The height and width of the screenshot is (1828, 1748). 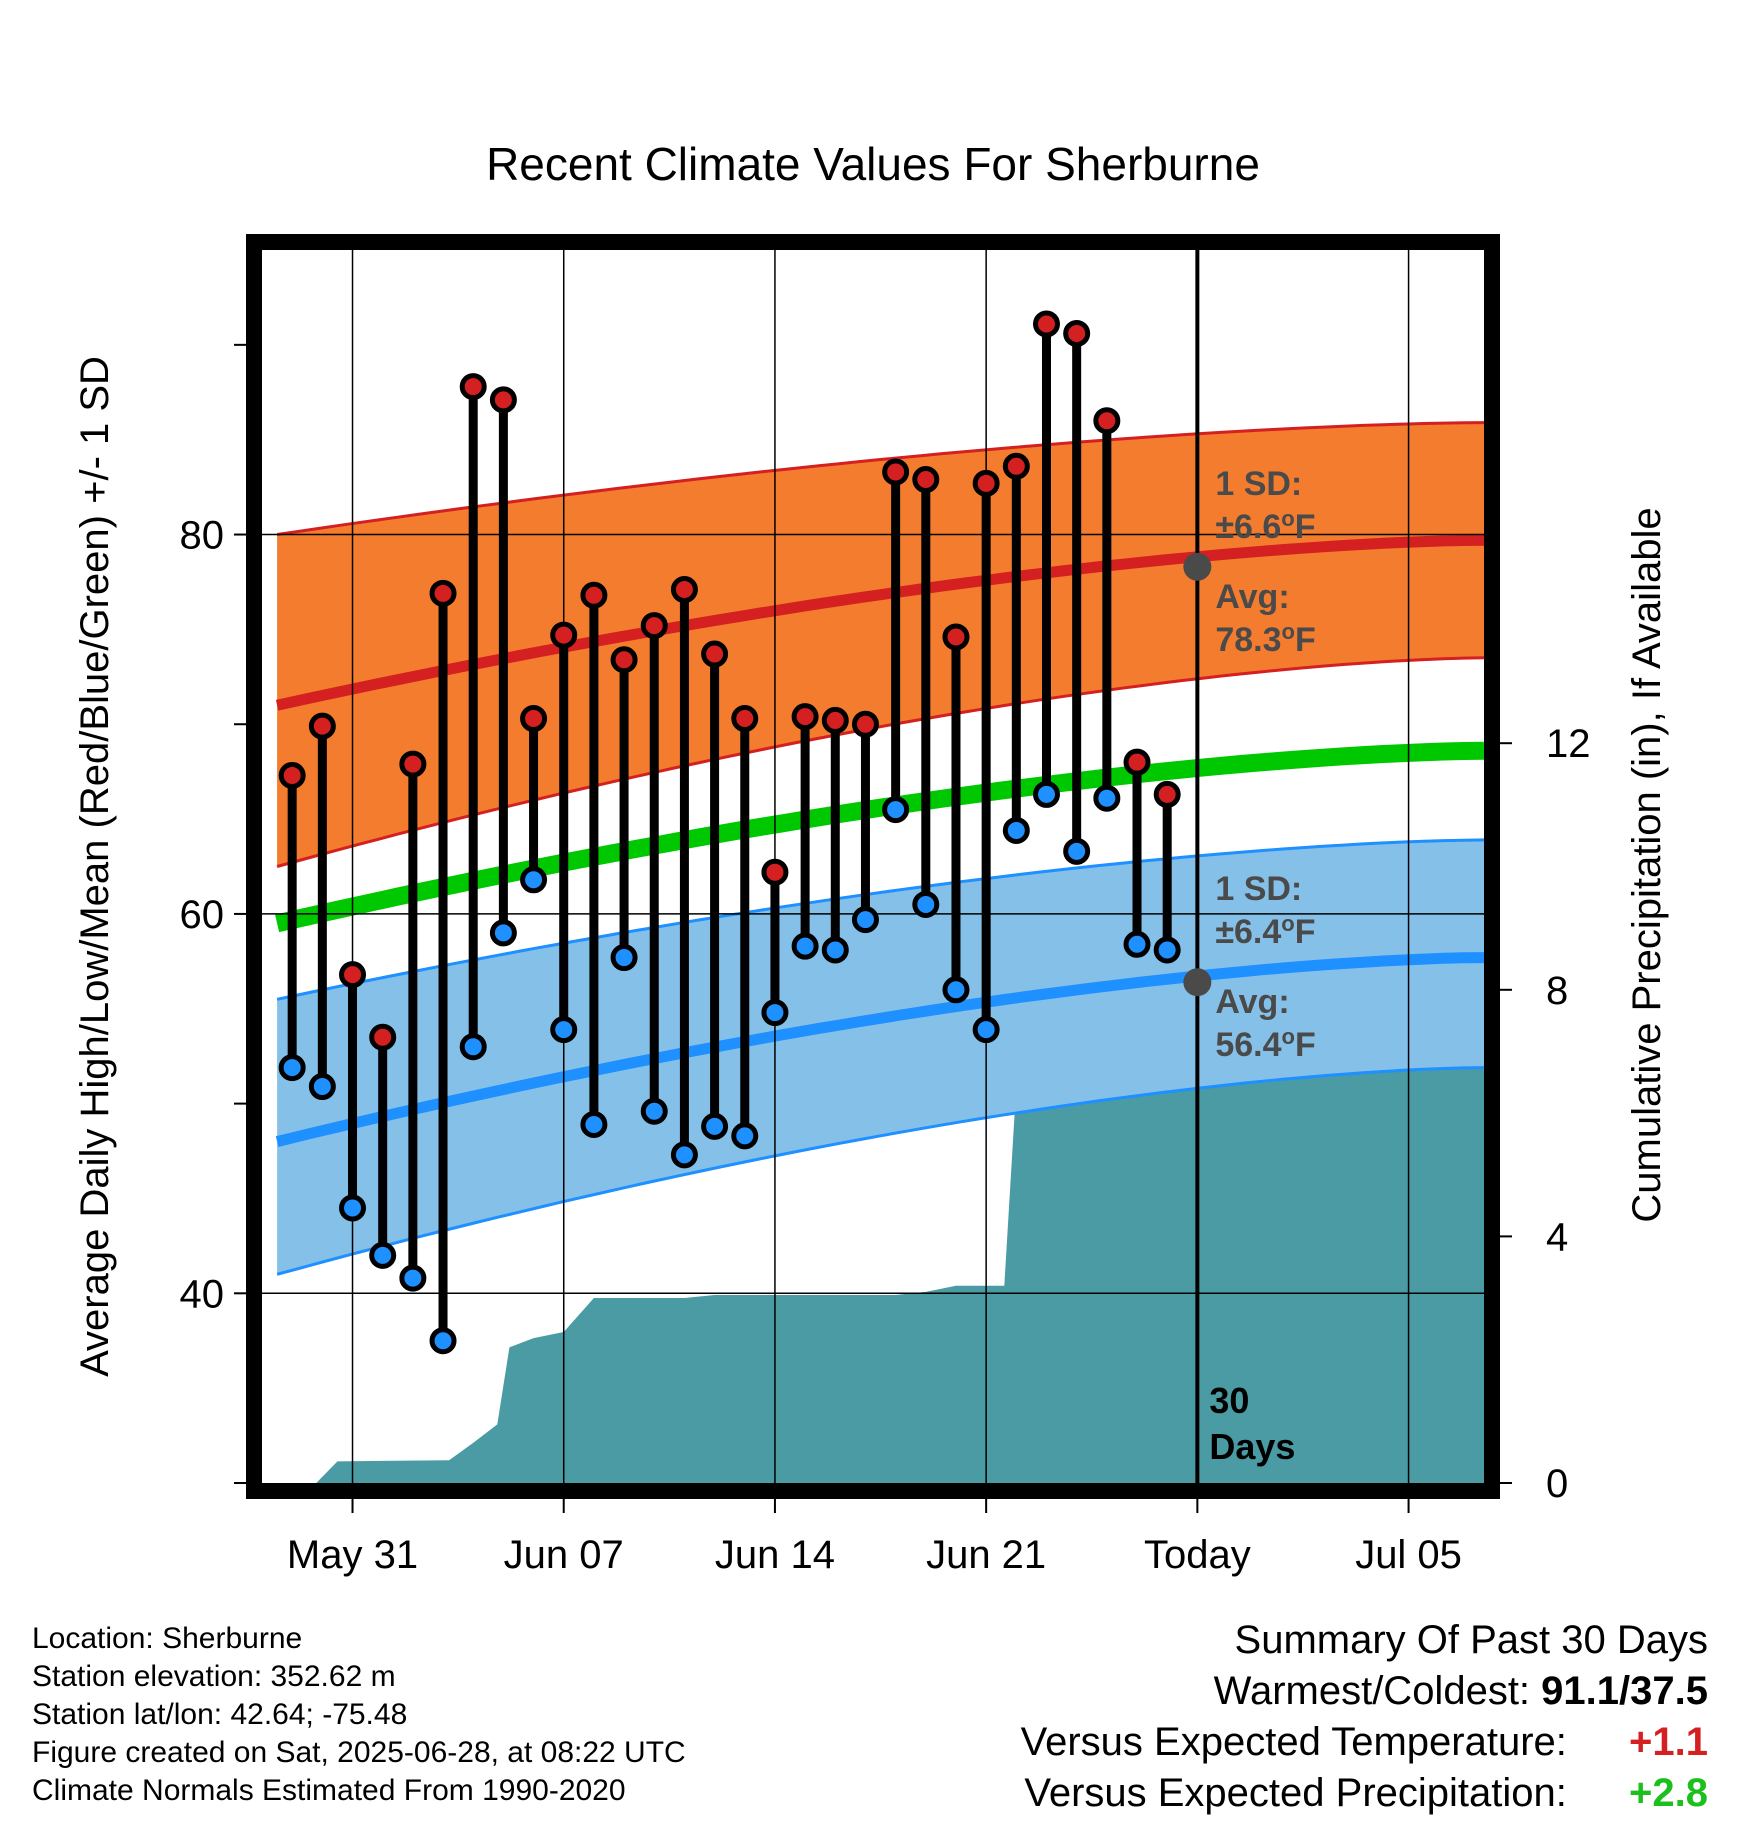 What do you see at coordinates (1252, 1002) in the screenshot?
I see `low-avg-label: Avg:` at bounding box center [1252, 1002].